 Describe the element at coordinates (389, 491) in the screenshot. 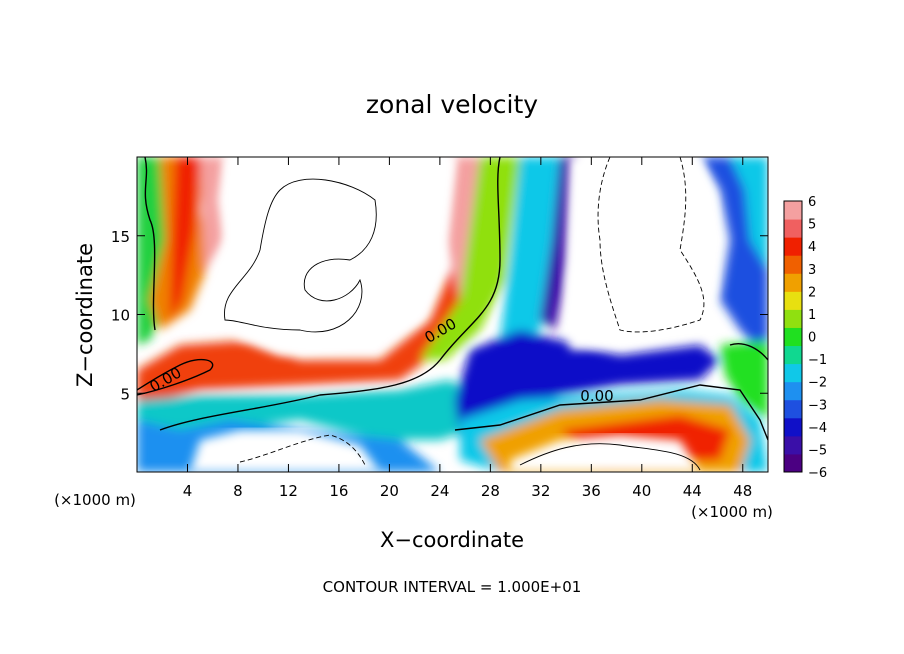

I see `x-tick-label: 20` at that location.